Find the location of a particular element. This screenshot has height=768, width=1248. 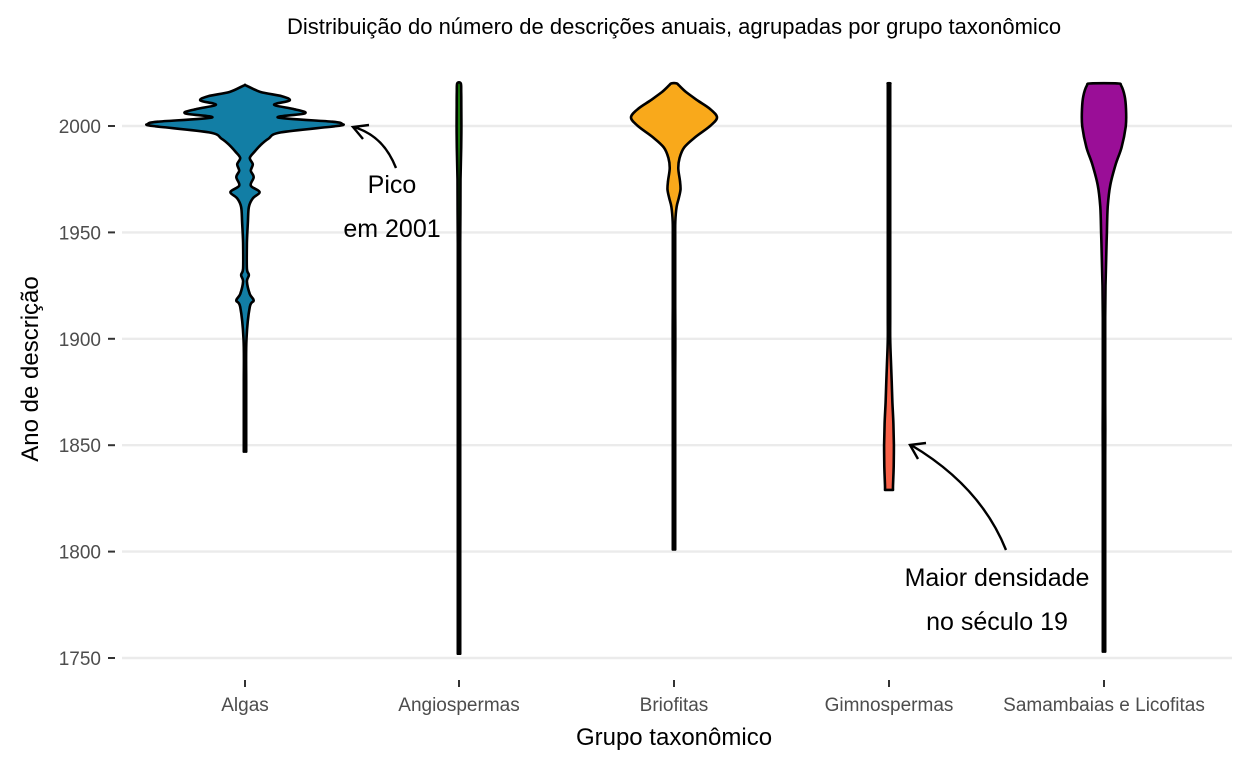

x-tick-label-2: Briofitas is located at coordinates (674, 705).